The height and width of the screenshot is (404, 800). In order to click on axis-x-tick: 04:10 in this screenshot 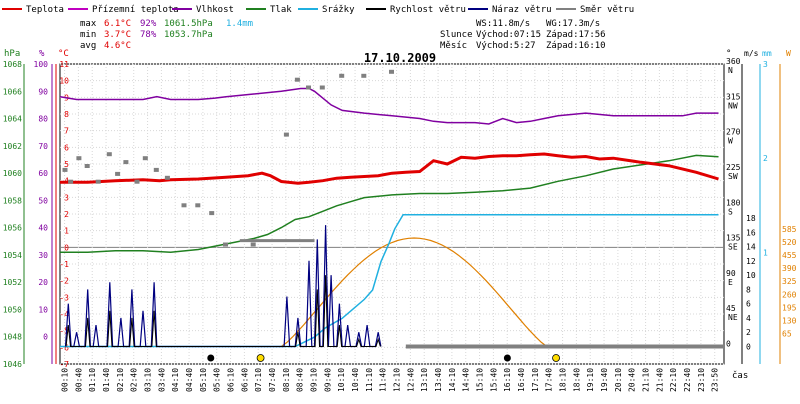, I will do `click(175, 380)`.